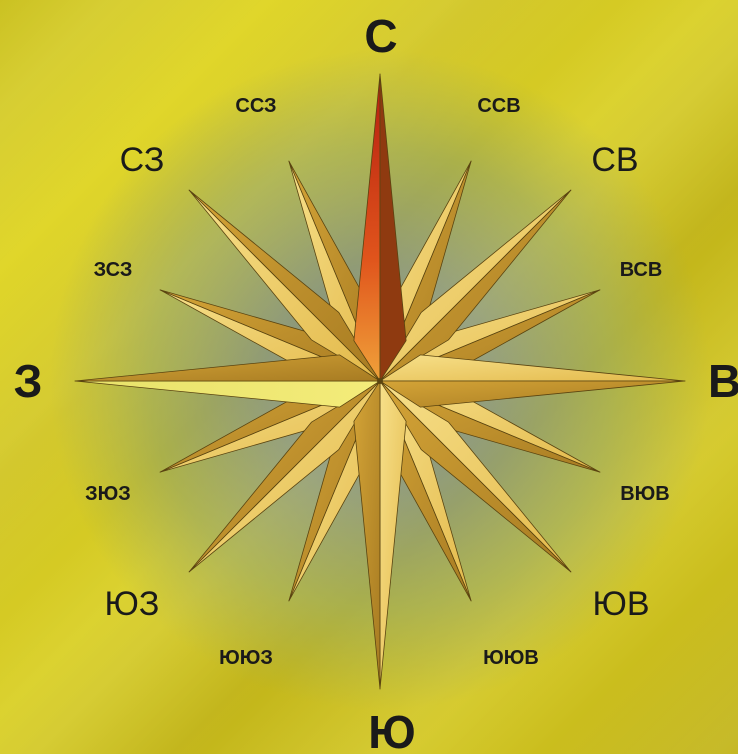 This screenshot has height=754, width=738. I want to click on label-ene: ВСВ, so click(641, 270).